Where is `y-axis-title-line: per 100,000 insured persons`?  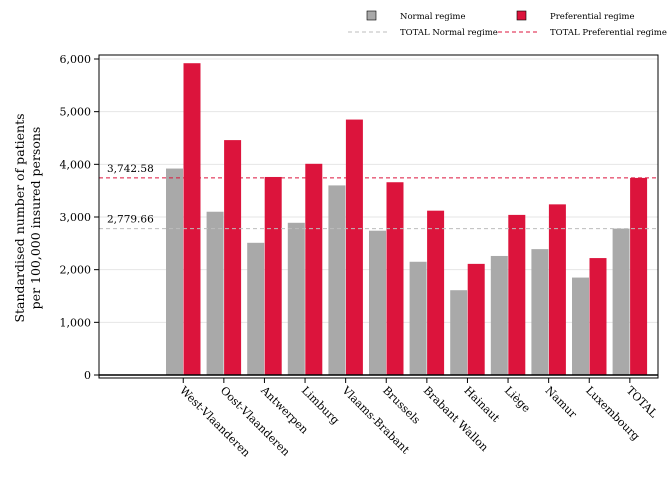
y-axis-title-line: per 100,000 insured persons is located at coordinates (35, 218).